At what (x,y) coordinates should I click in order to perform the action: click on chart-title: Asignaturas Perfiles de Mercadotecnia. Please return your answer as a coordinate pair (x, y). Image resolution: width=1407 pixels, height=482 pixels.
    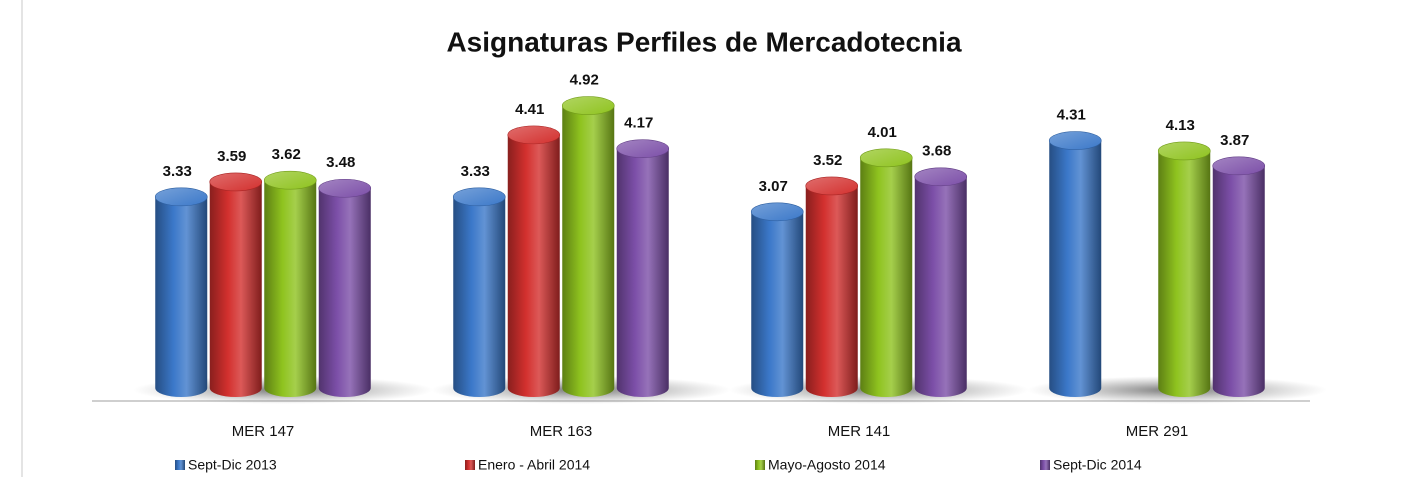
    Looking at the image, I should click on (704, 41).